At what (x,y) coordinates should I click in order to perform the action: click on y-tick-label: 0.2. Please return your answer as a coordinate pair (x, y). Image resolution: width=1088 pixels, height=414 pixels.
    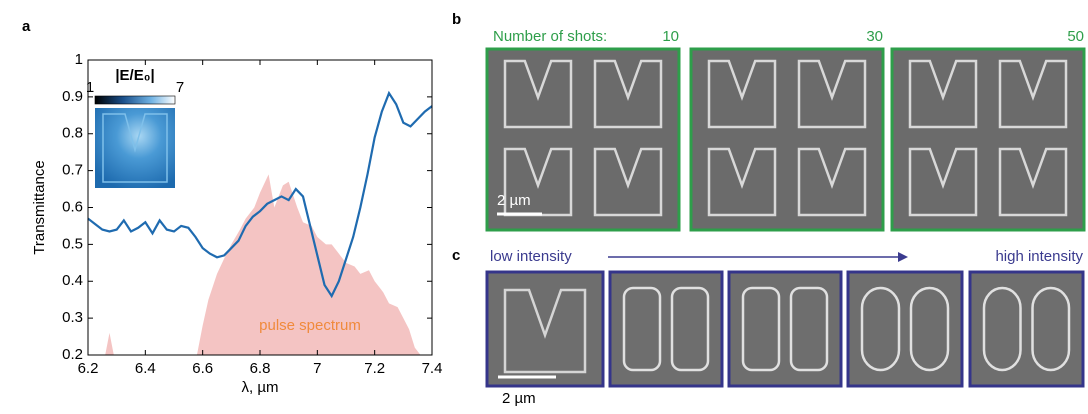
    Looking at the image, I should click on (72, 354).